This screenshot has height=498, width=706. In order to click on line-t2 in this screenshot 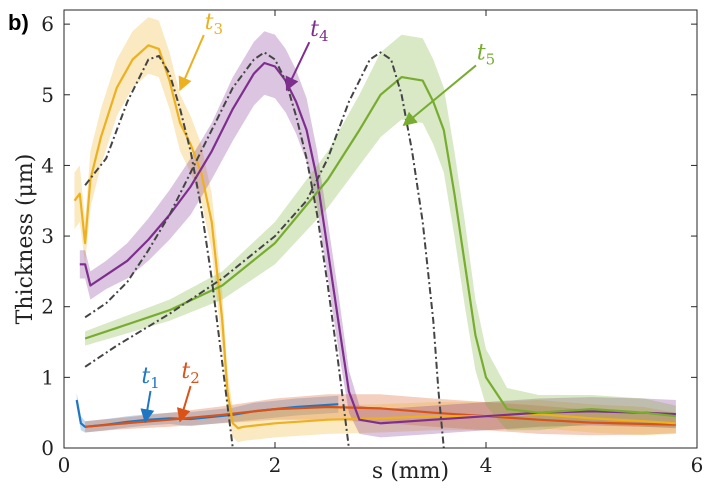, I will do `click(380, 416)`.